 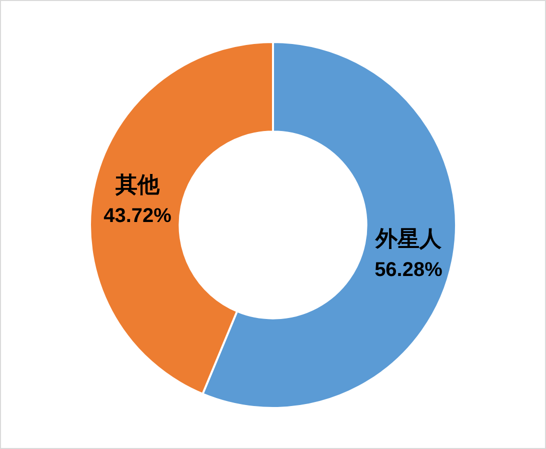 What do you see at coordinates (138, 199) in the screenshot?
I see `data-label: 其他 43.72%` at bounding box center [138, 199].